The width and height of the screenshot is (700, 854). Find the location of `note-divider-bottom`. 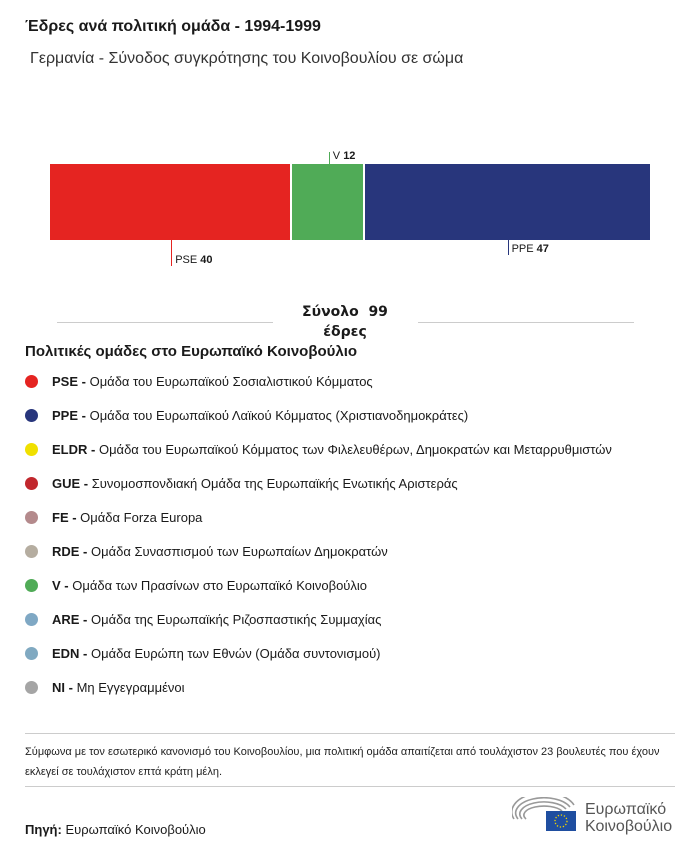

note-divider-bottom is located at coordinates (350, 786).